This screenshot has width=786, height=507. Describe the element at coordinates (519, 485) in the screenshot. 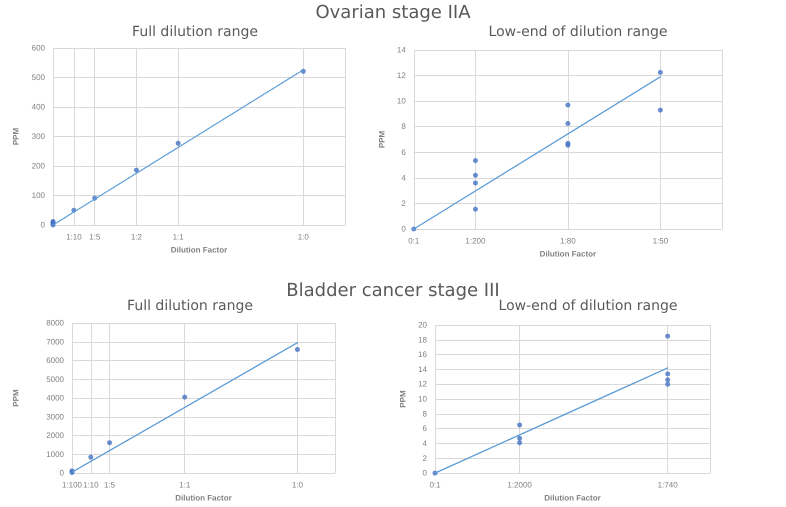

I see `x-tick-label: 1:2000` at that location.